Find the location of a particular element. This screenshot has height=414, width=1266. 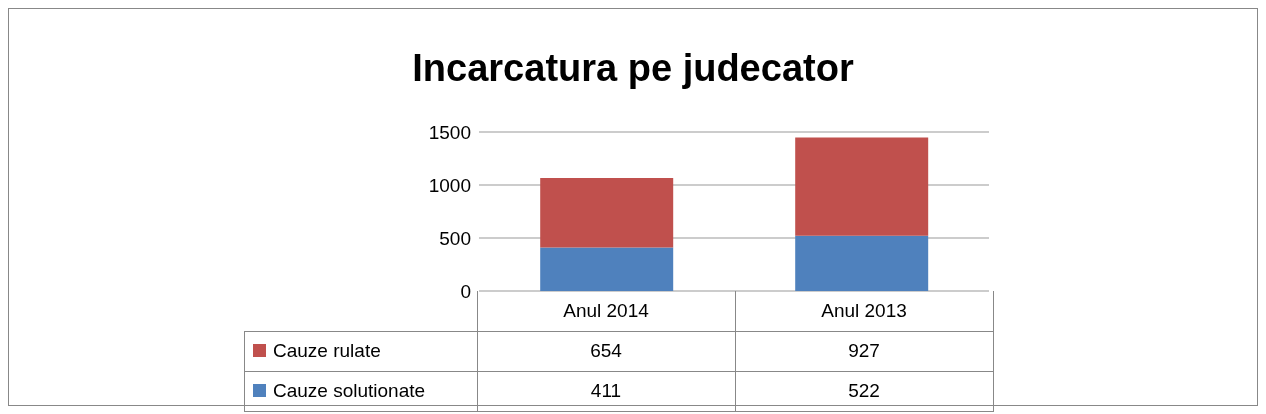

legend-label: Cauze solutionate is located at coordinates (360, 391).